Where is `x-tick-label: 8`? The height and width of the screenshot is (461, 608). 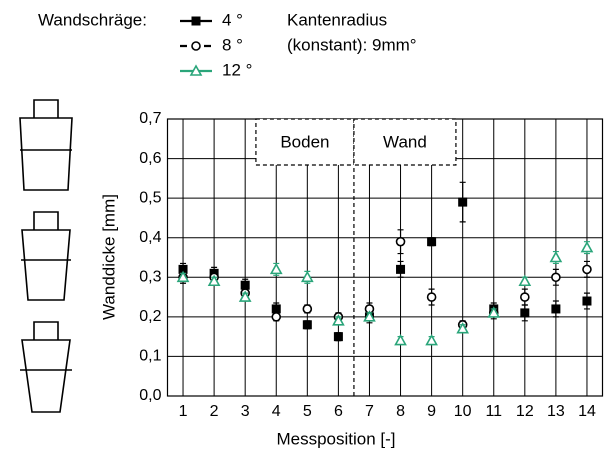 x-tick-label: 8 is located at coordinates (400, 411).